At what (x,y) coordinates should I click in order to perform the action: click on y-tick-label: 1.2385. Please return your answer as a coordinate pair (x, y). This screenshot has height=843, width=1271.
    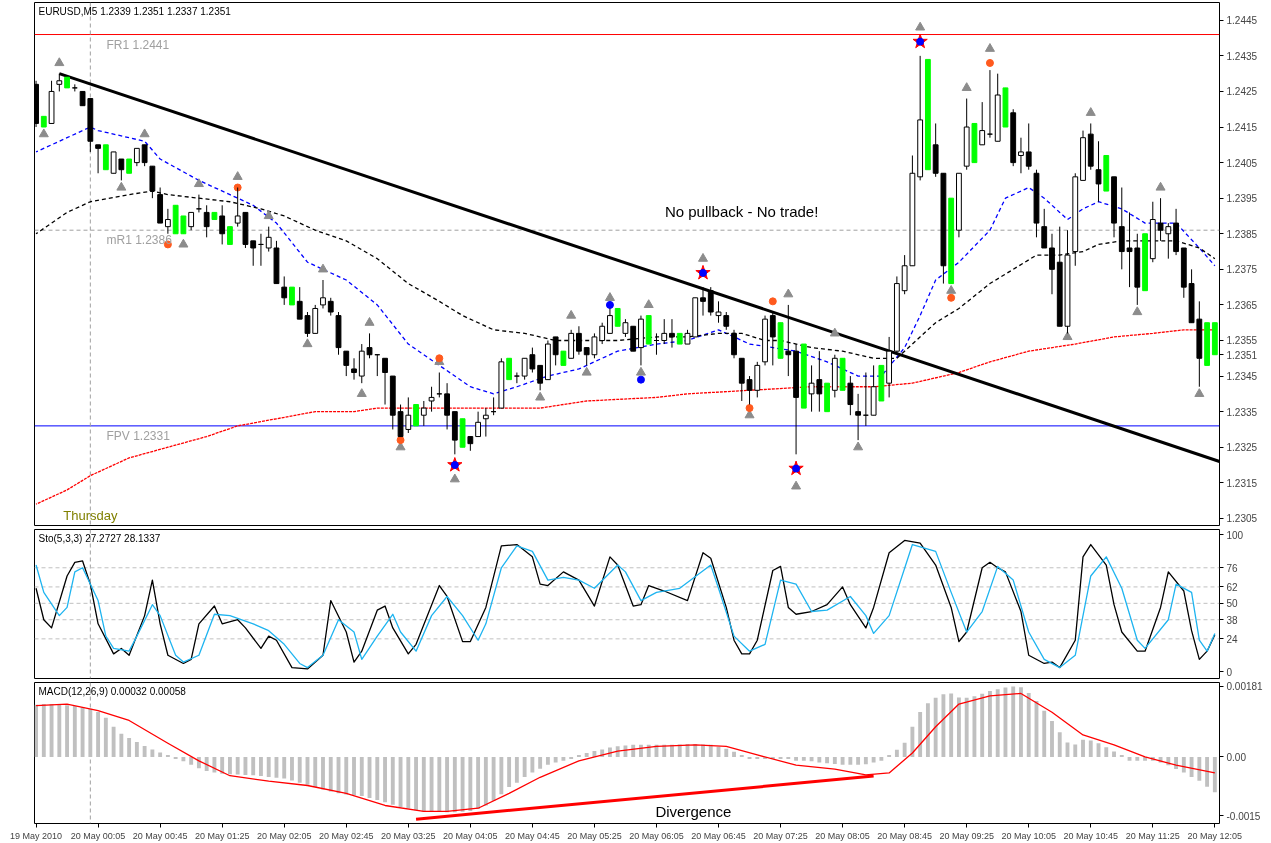
    Looking at the image, I should click on (1242, 234).